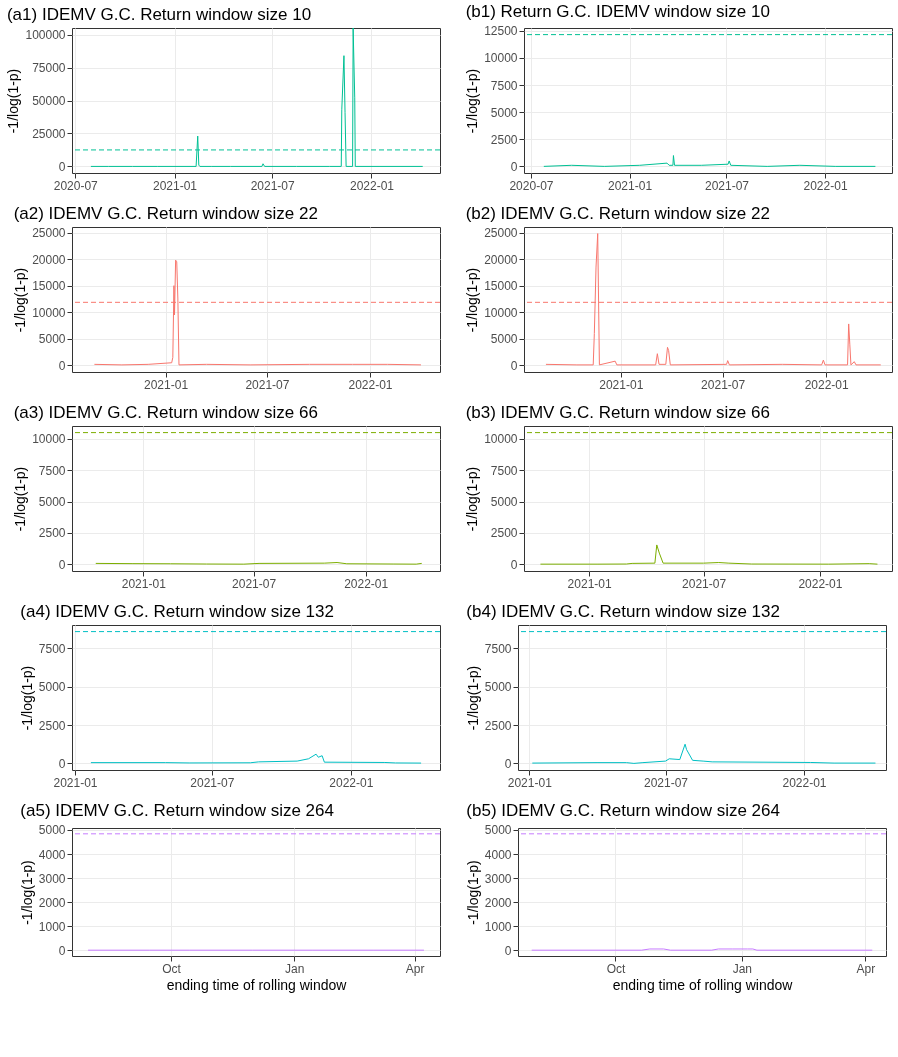  Describe the element at coordinates (501, 31) in the screenshot. I see `y-tick-label: 12500` at that location.